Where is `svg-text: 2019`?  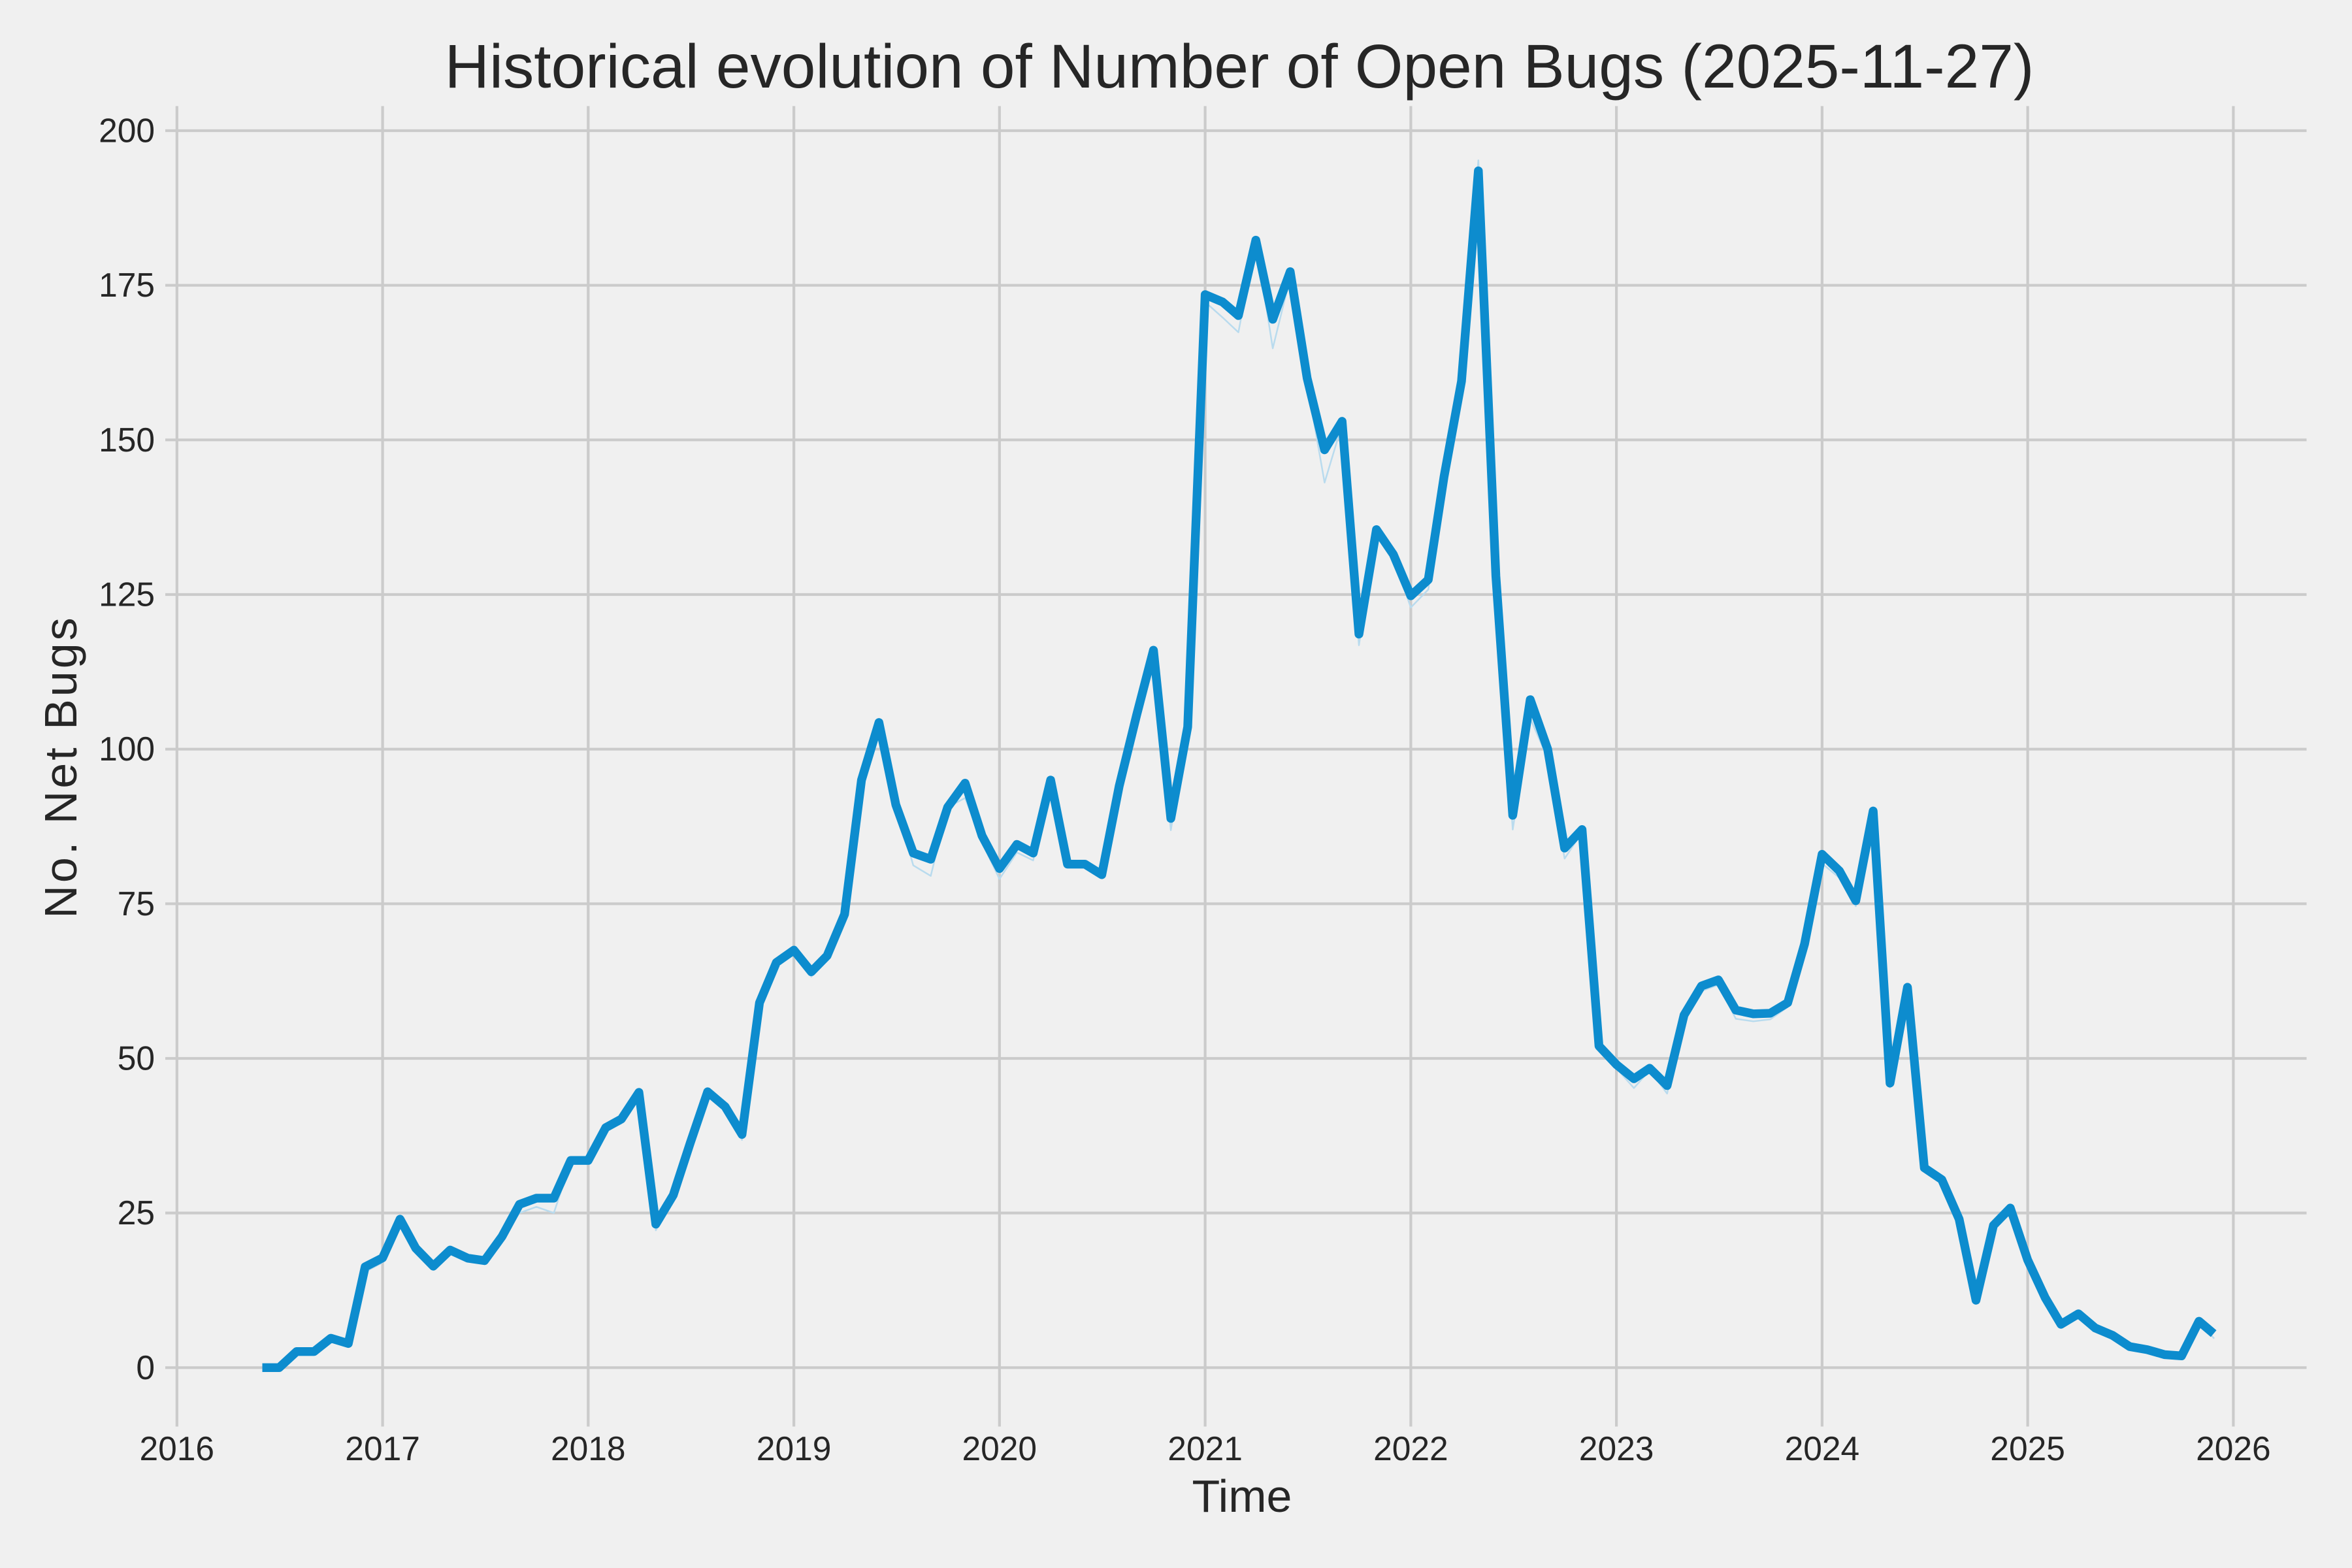
svg-text: 2019 is located at coordinates (794, 1448).